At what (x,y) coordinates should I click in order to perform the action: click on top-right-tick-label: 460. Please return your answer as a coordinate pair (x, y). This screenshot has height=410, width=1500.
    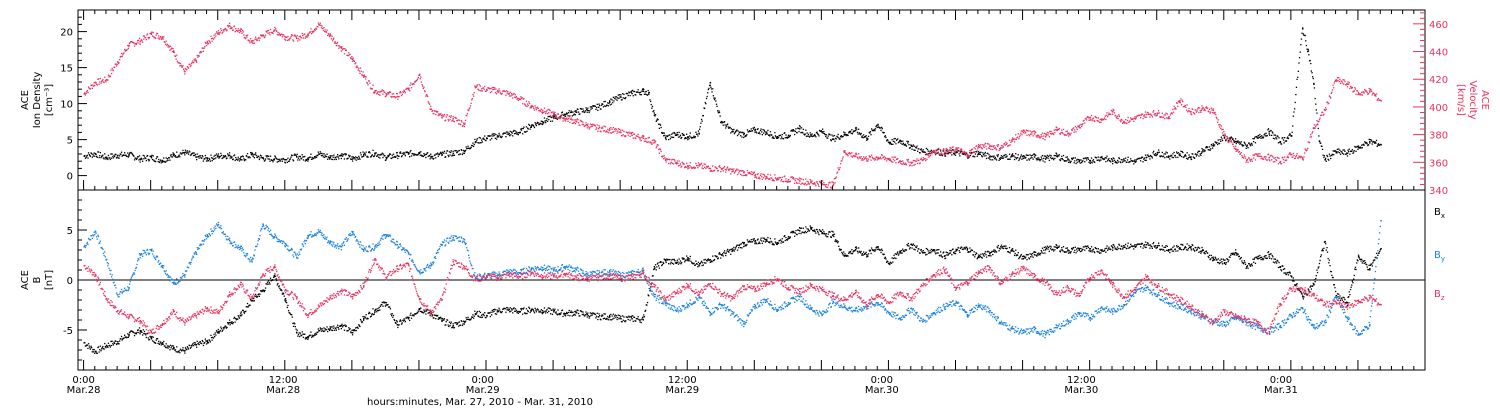
    Looking at the image, I should click on (1438, 25).